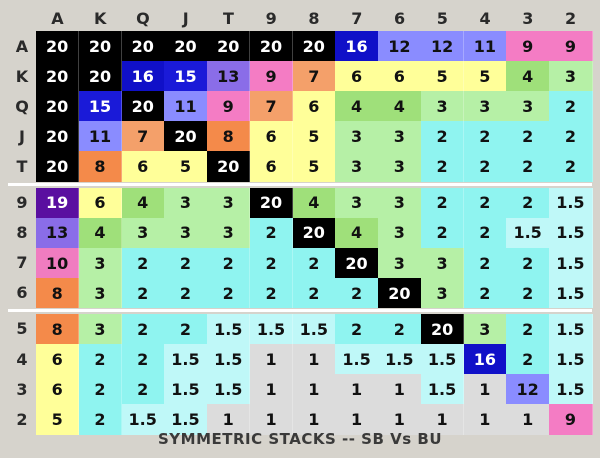  What do you see at coordinates (271, 46) in the screenshot?
I see `hand-cell-A9: 20` at bounding box center [271, 46].